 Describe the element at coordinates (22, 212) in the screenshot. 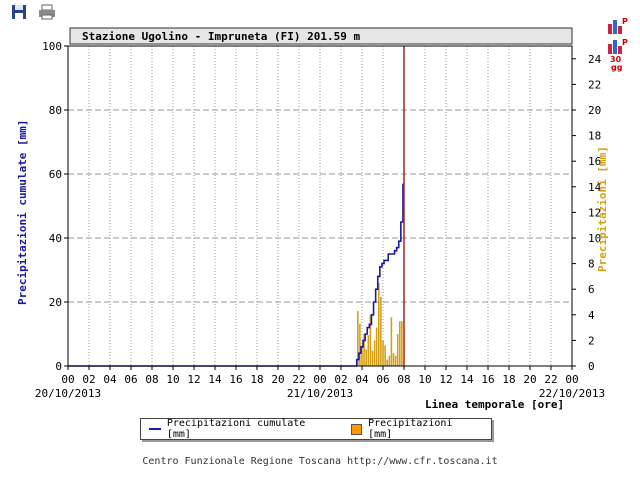

I see `y-left-label: Precipitazioni cumulate [mm]` at that location.